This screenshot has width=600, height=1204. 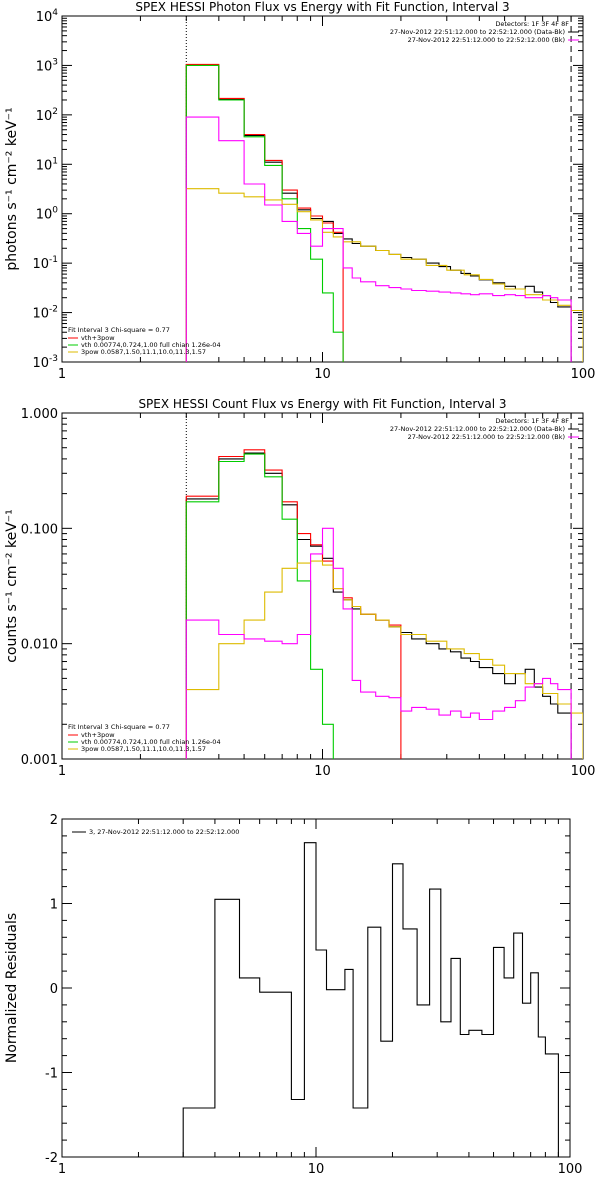 I want to click on y-tick-label: 0.100, so click(x=39, y=529).